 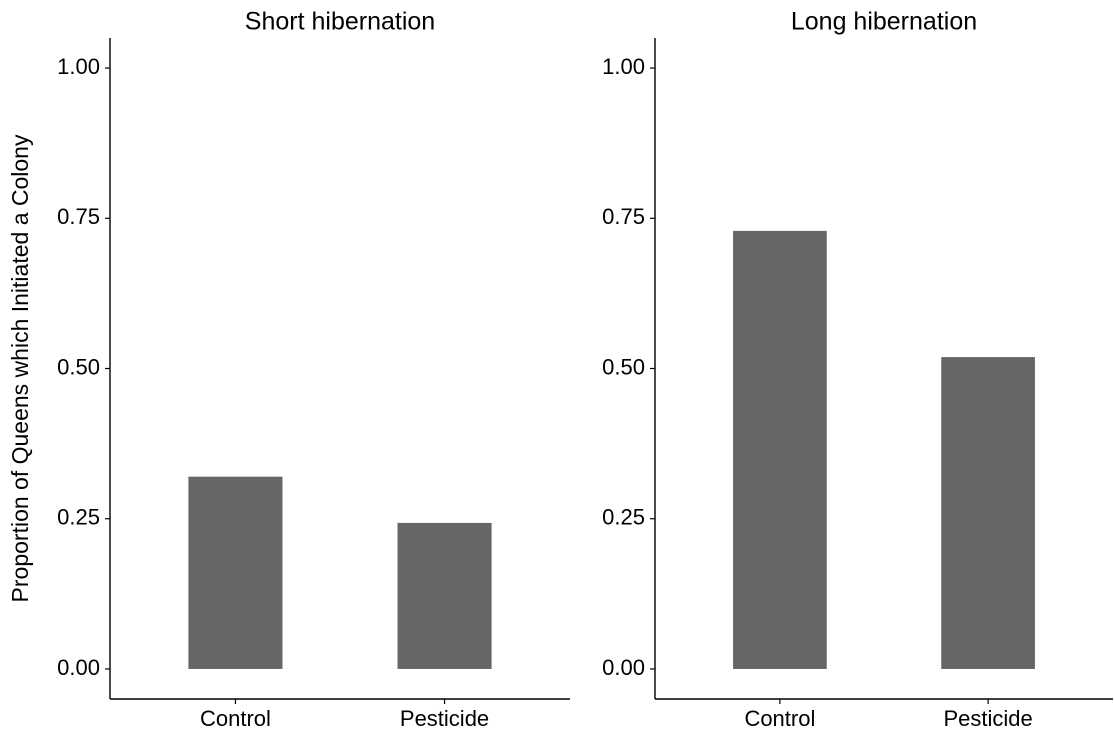 What do you see at coordinates (884, 22) in the screenshot?
I see `panel-title: Long hibernation` at bounding box center [884, 22].